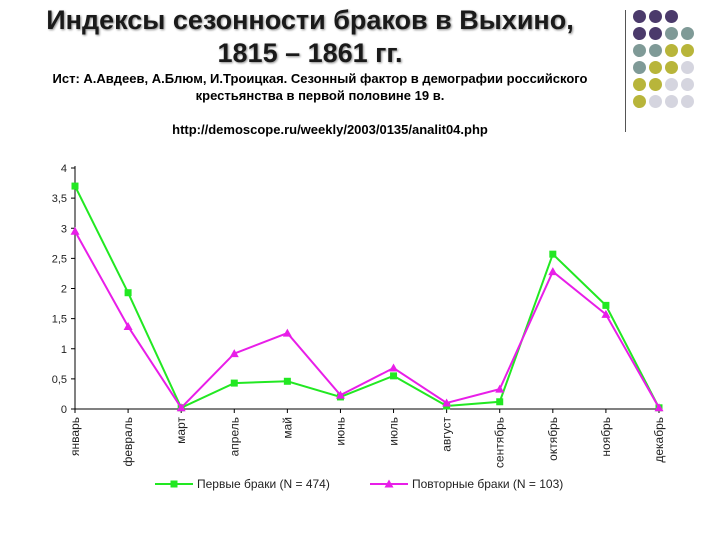 The image size is (720, 540). What do you see at coordinates (263, 484) in the screenshot?
I see `legend-label: Первые браки (N = 474)` at bounding box center [263, 484].